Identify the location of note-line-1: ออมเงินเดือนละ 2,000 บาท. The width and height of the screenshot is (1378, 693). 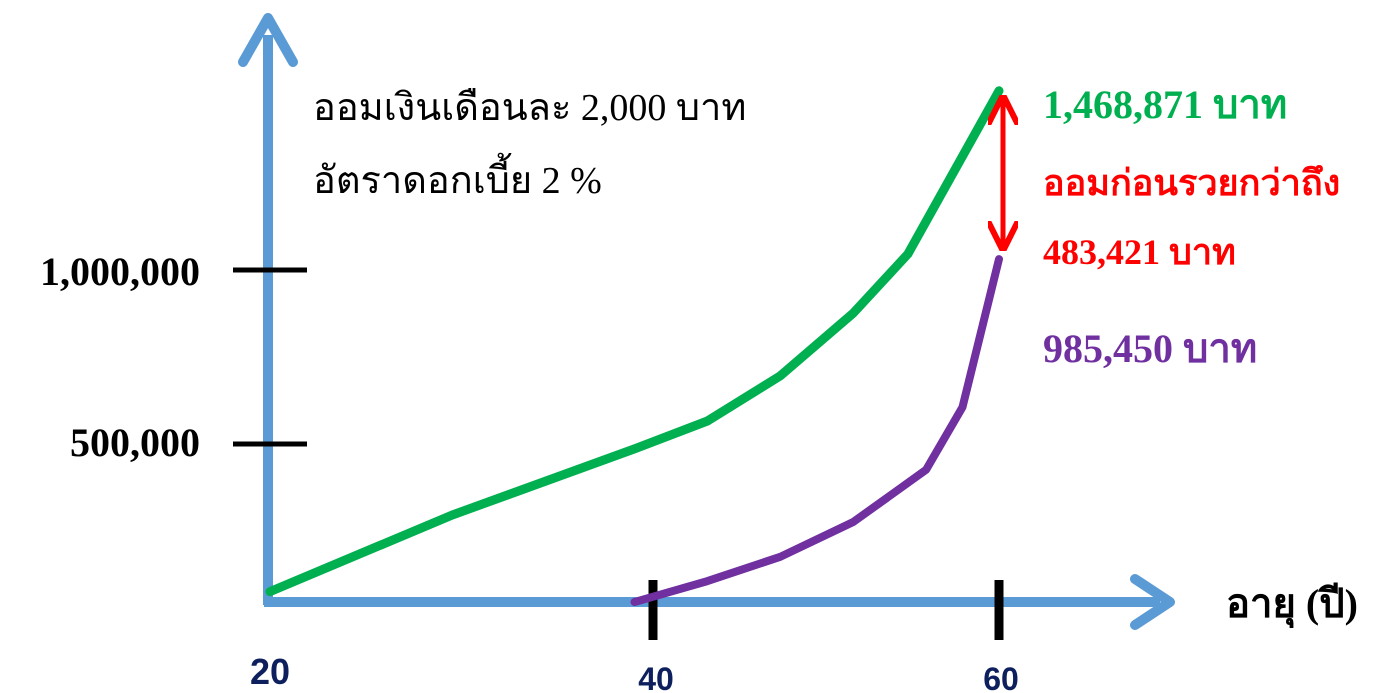
(529, 108).